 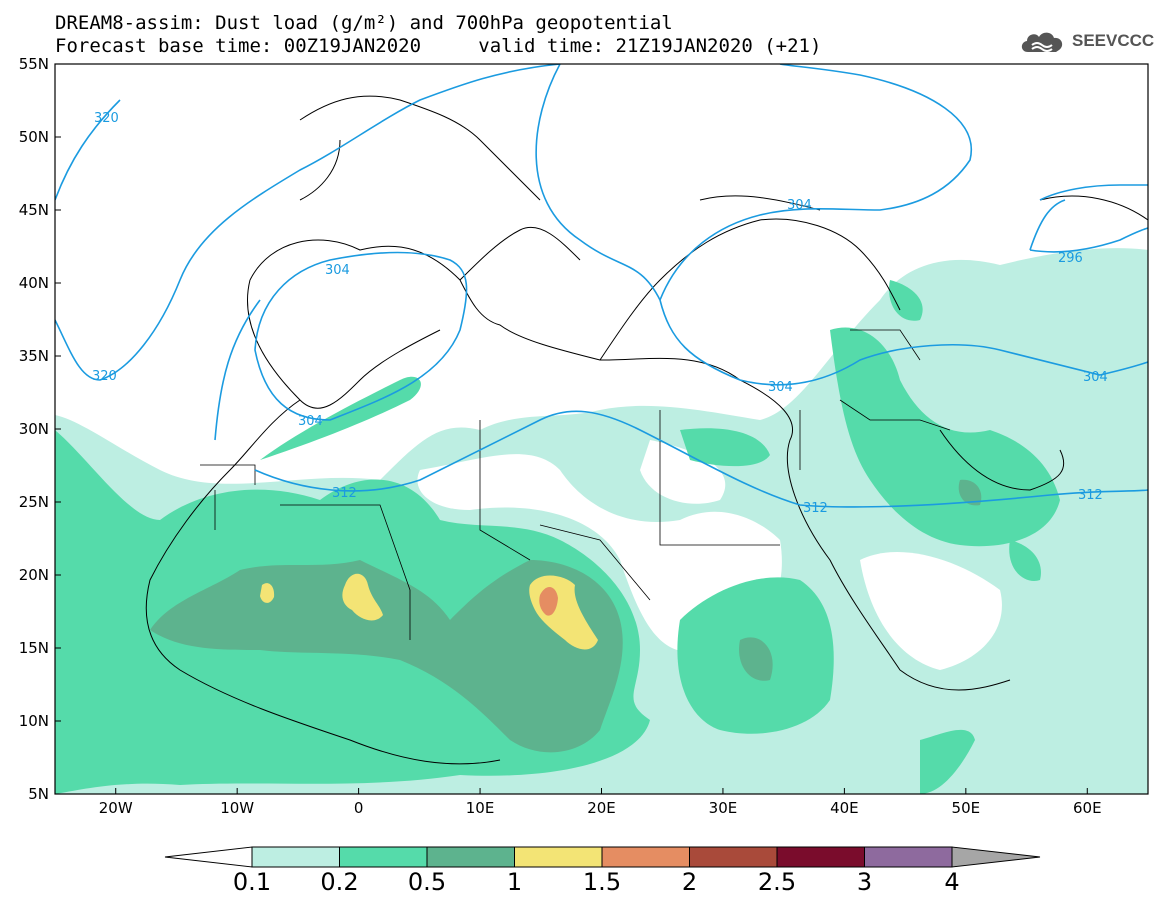 I want to click on lon-label: 40E, so click(x=844, y=808).